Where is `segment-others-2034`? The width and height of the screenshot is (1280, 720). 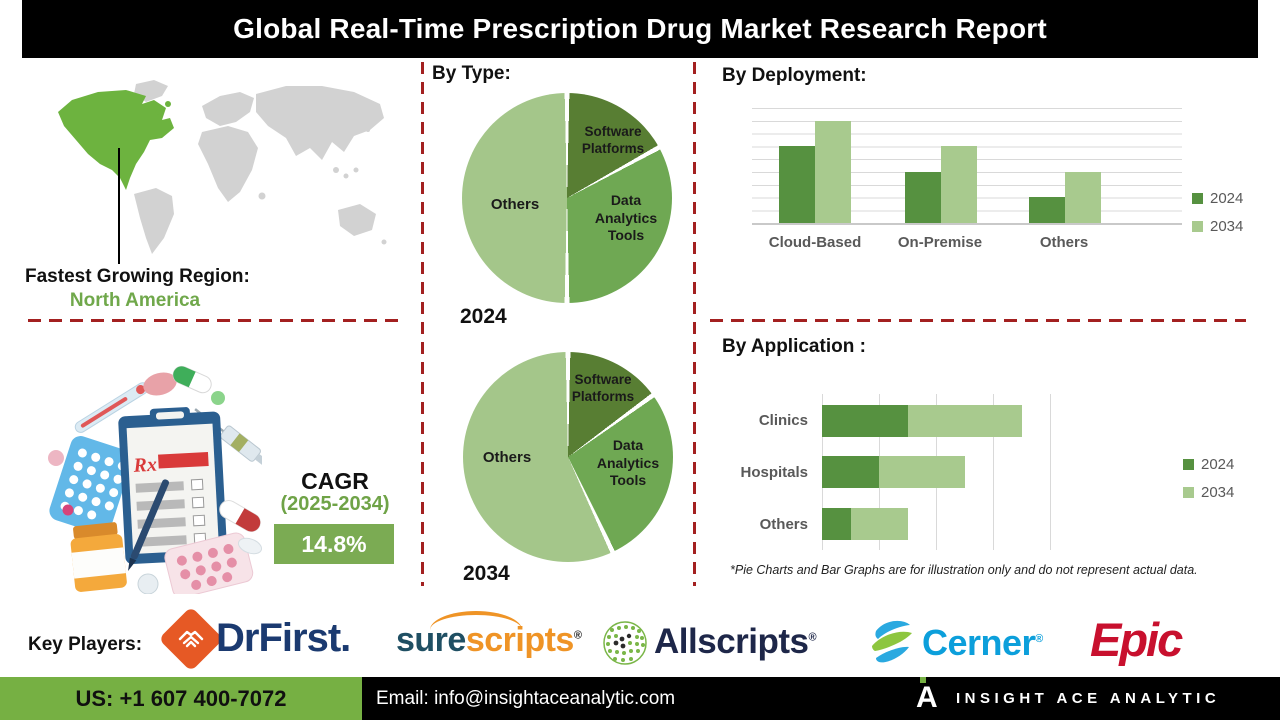
segment-others-2034 is located at coordinates (879, 524).